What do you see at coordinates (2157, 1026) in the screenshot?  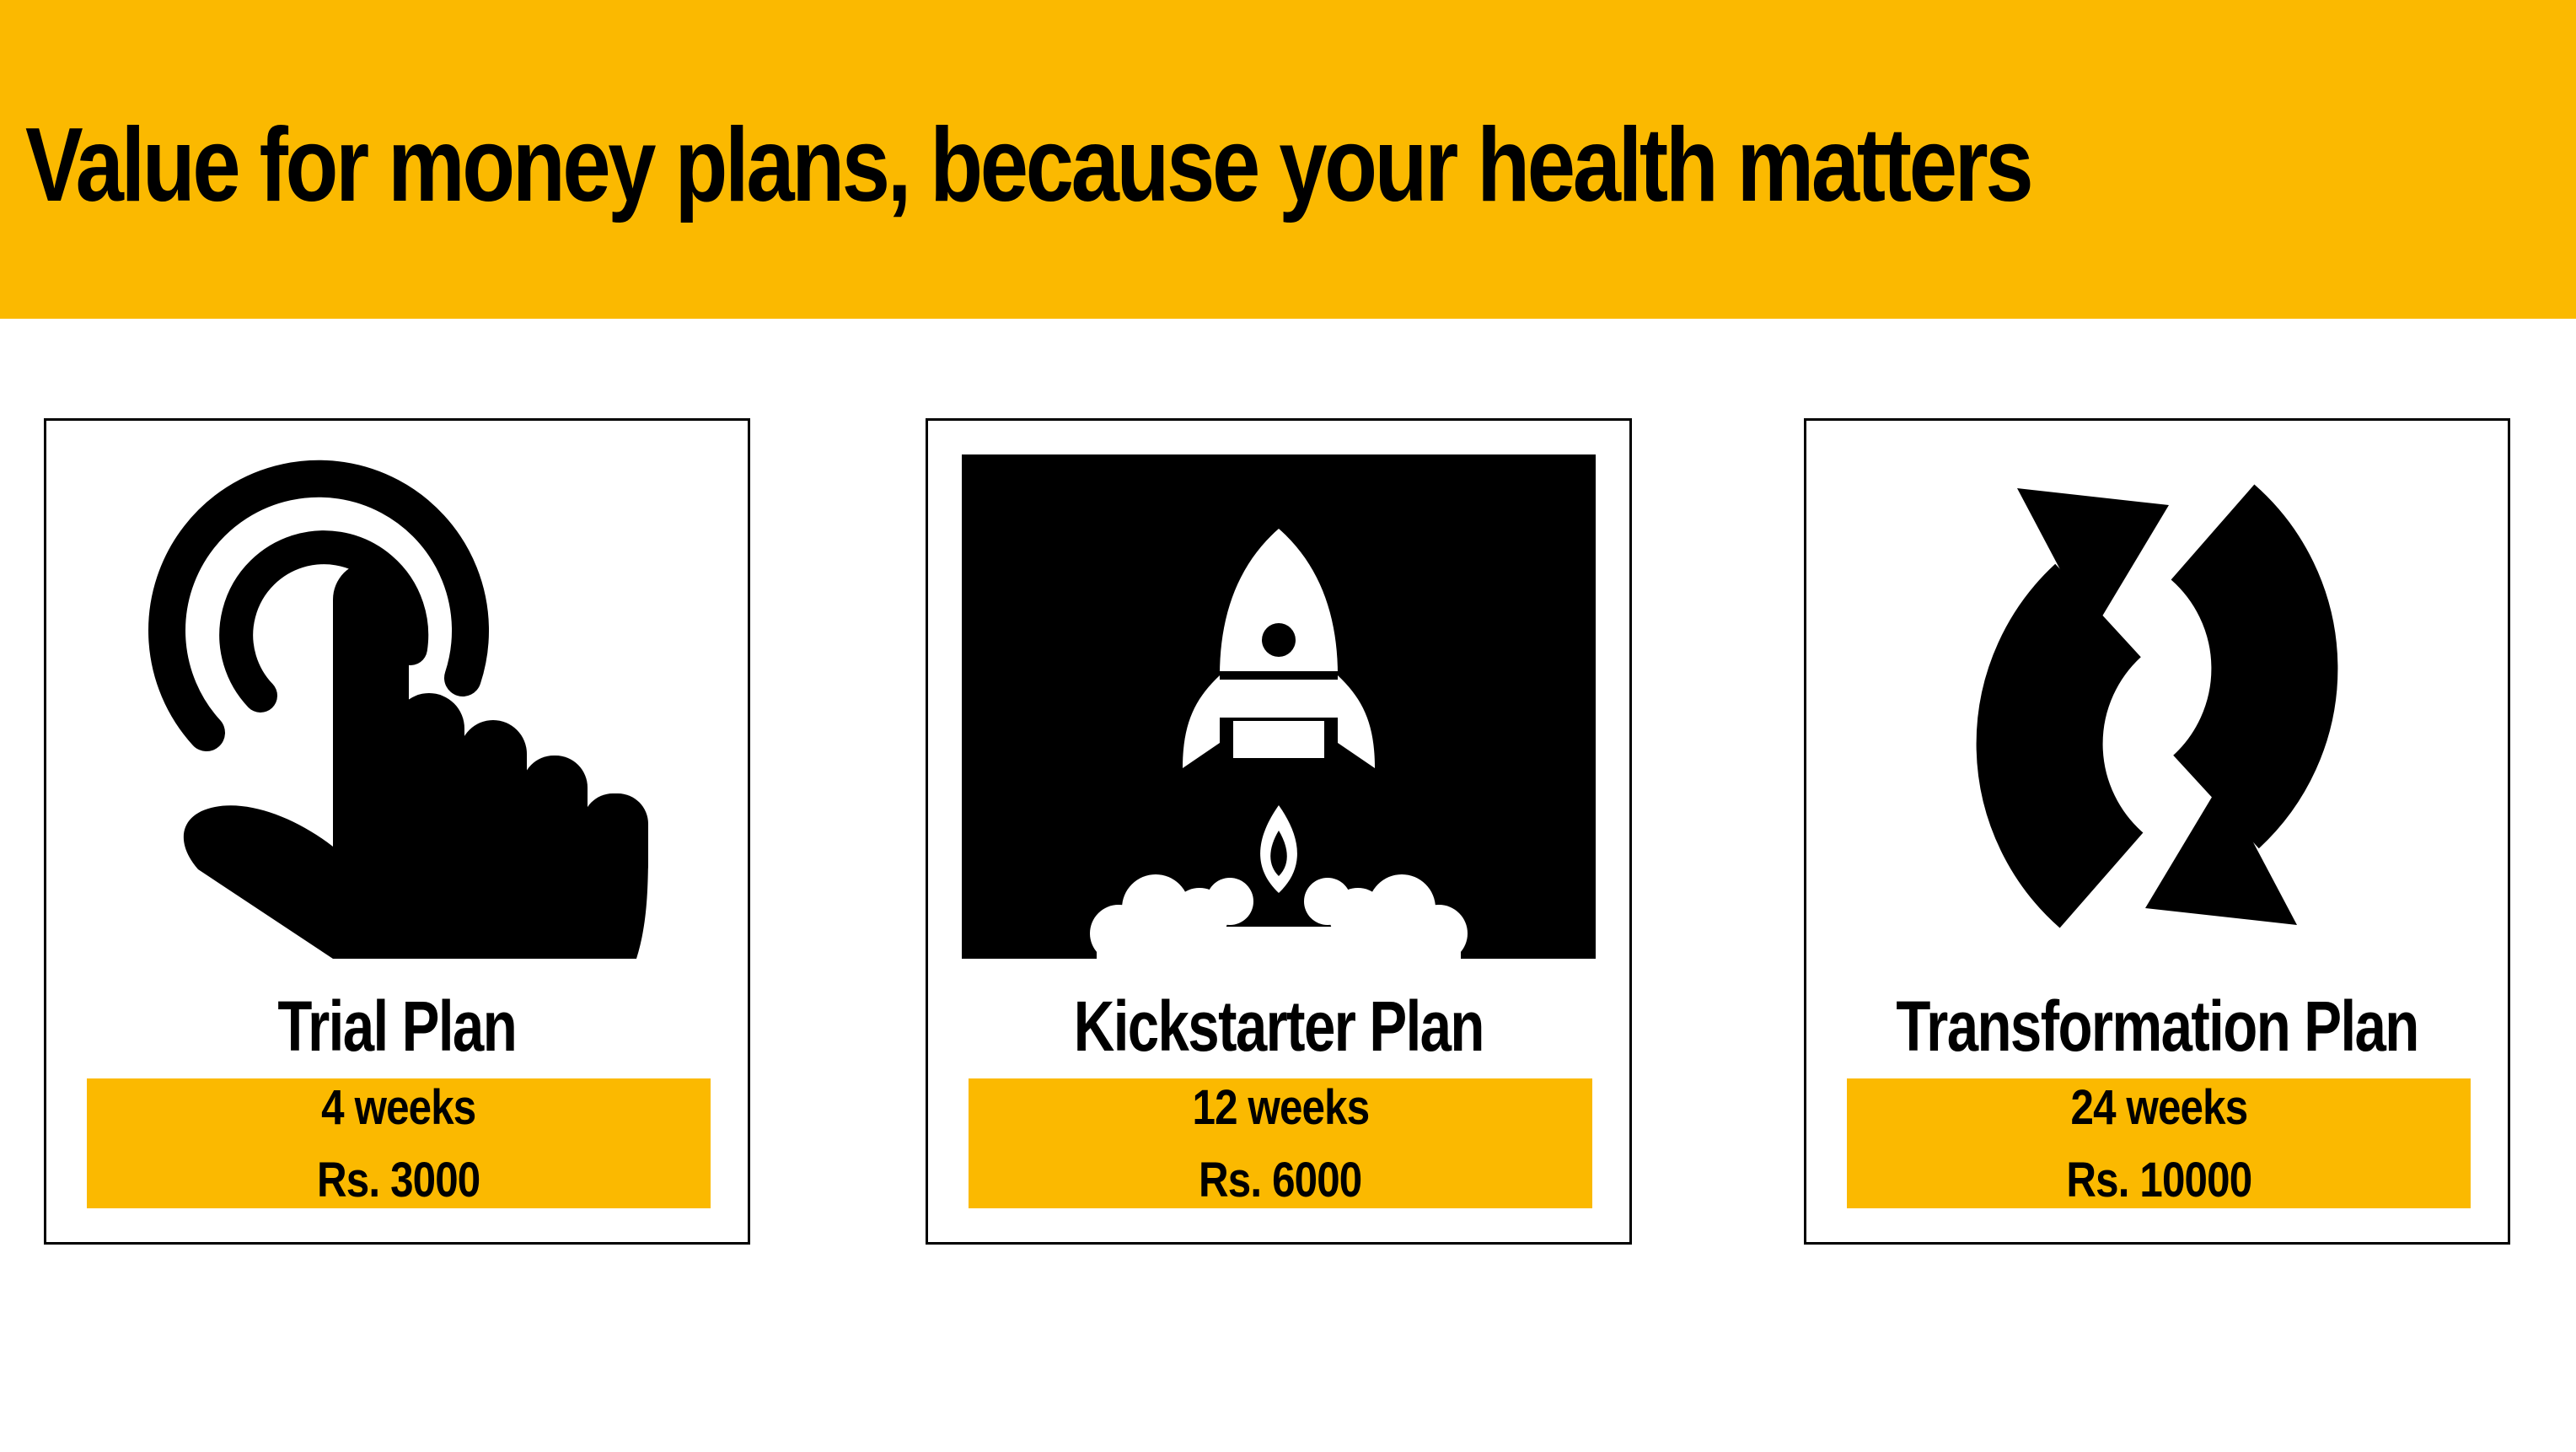 I see `plan-title: Transformation Plan` at bounding box center [2157, 1026].